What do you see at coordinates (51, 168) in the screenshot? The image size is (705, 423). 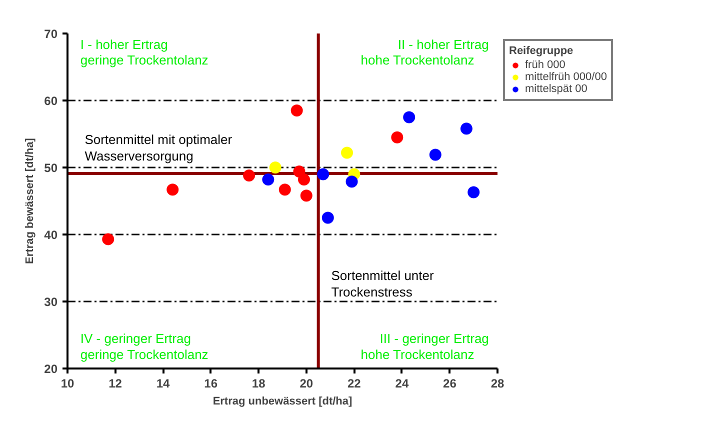 I see `y-tick-label: 50` at bounding box center [51, 168].